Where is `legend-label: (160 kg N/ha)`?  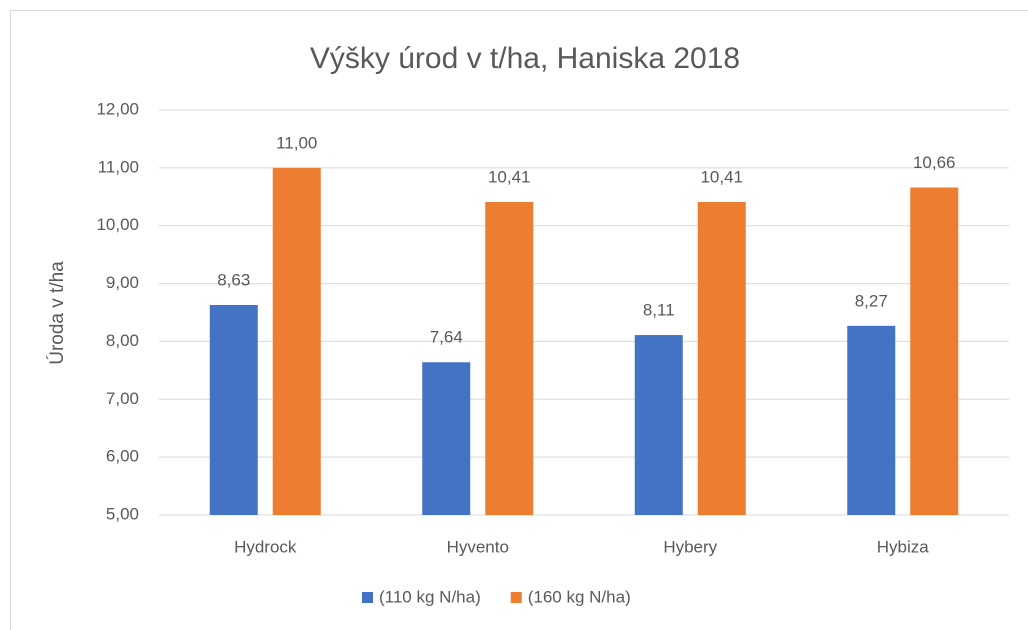
legend-label: (160 kg N/ha) is located at coordinates (579, 596).